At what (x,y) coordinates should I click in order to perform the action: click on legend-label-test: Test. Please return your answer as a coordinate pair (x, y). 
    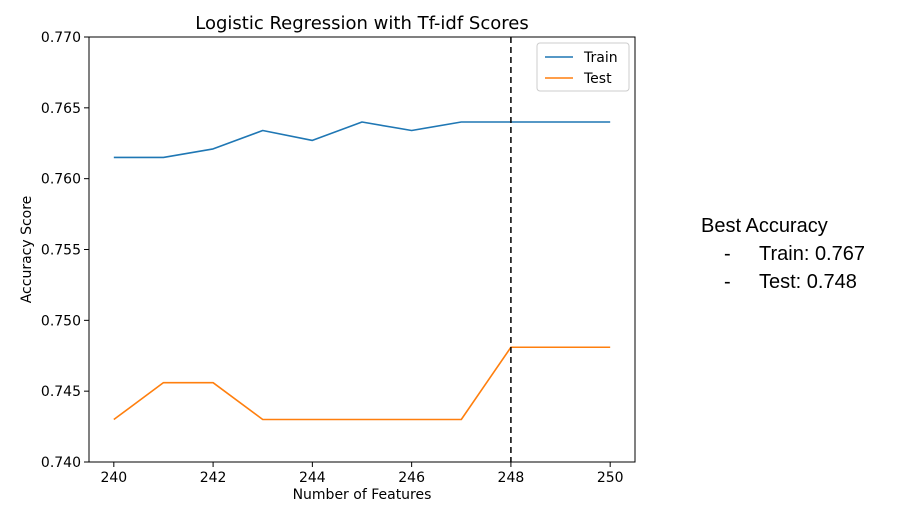
    Looking at the image, I should click on (597, 79).